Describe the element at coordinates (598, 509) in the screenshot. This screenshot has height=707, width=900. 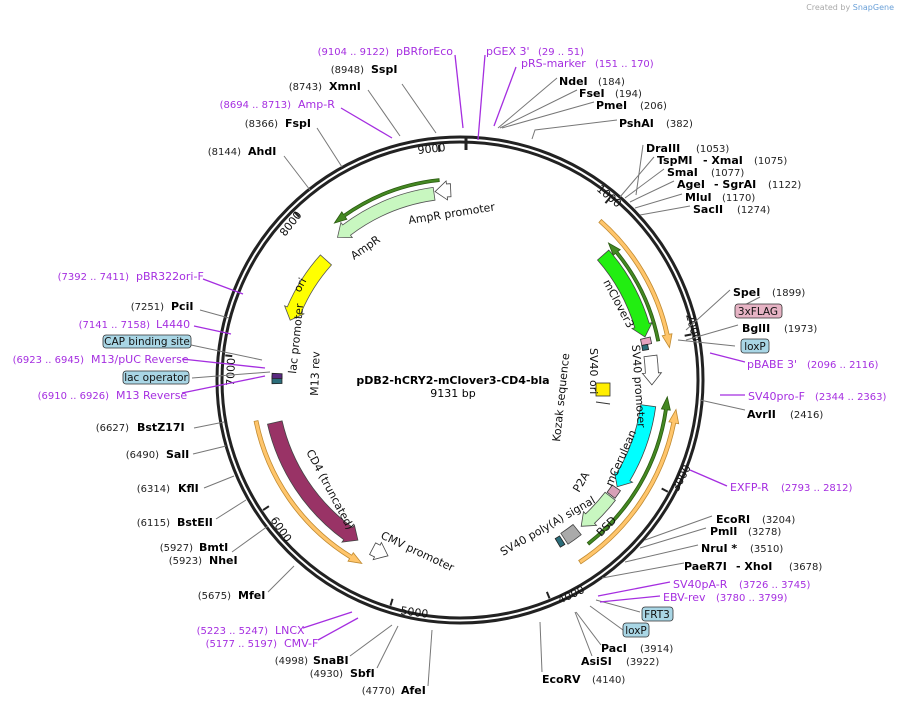
I see `feature-bsd` at that location.